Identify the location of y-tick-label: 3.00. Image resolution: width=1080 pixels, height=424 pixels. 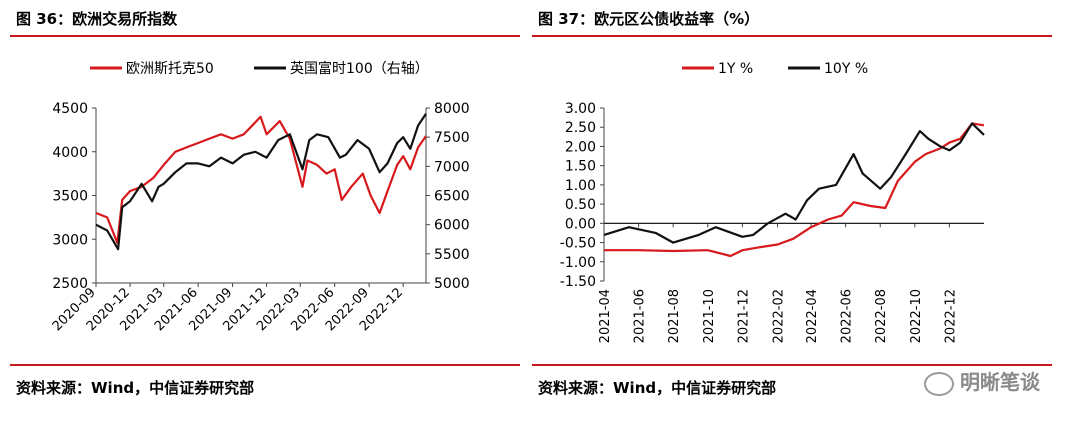
(580, 109).